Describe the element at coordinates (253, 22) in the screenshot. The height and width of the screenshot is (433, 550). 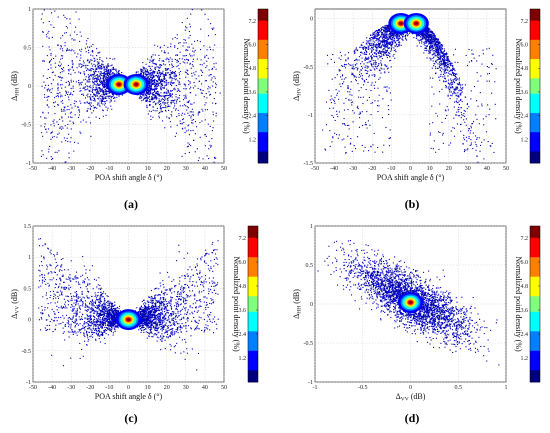
I see `colorbar-tick-label: 7.2` at that location.